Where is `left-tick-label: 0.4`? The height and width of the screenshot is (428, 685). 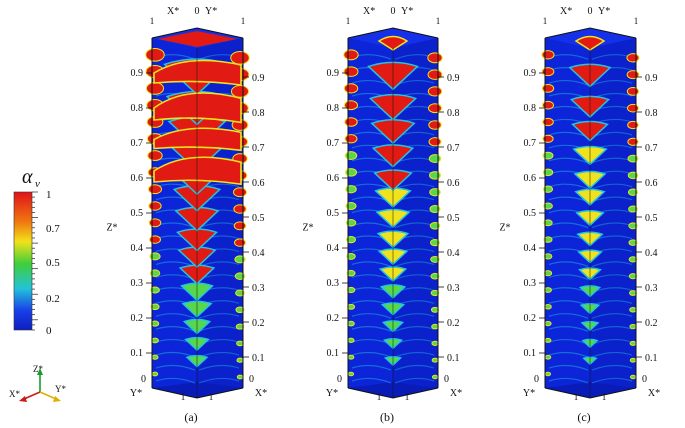
left-tick-label: 0.4 is located at coordinates (137, 248).